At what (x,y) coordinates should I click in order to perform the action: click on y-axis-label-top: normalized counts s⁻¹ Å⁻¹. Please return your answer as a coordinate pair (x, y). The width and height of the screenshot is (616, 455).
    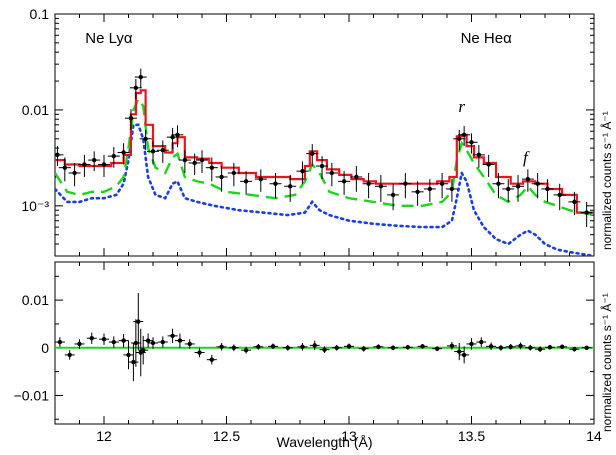
    Looking at the image, I should click on (606, 180).